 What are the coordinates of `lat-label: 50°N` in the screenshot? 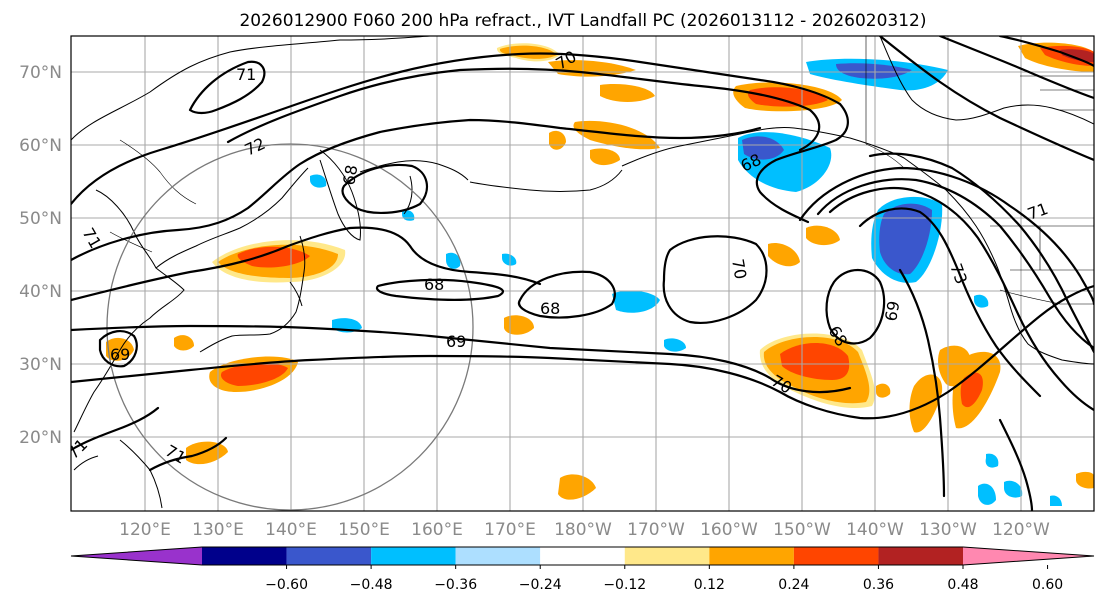 It's located at (40, 219).